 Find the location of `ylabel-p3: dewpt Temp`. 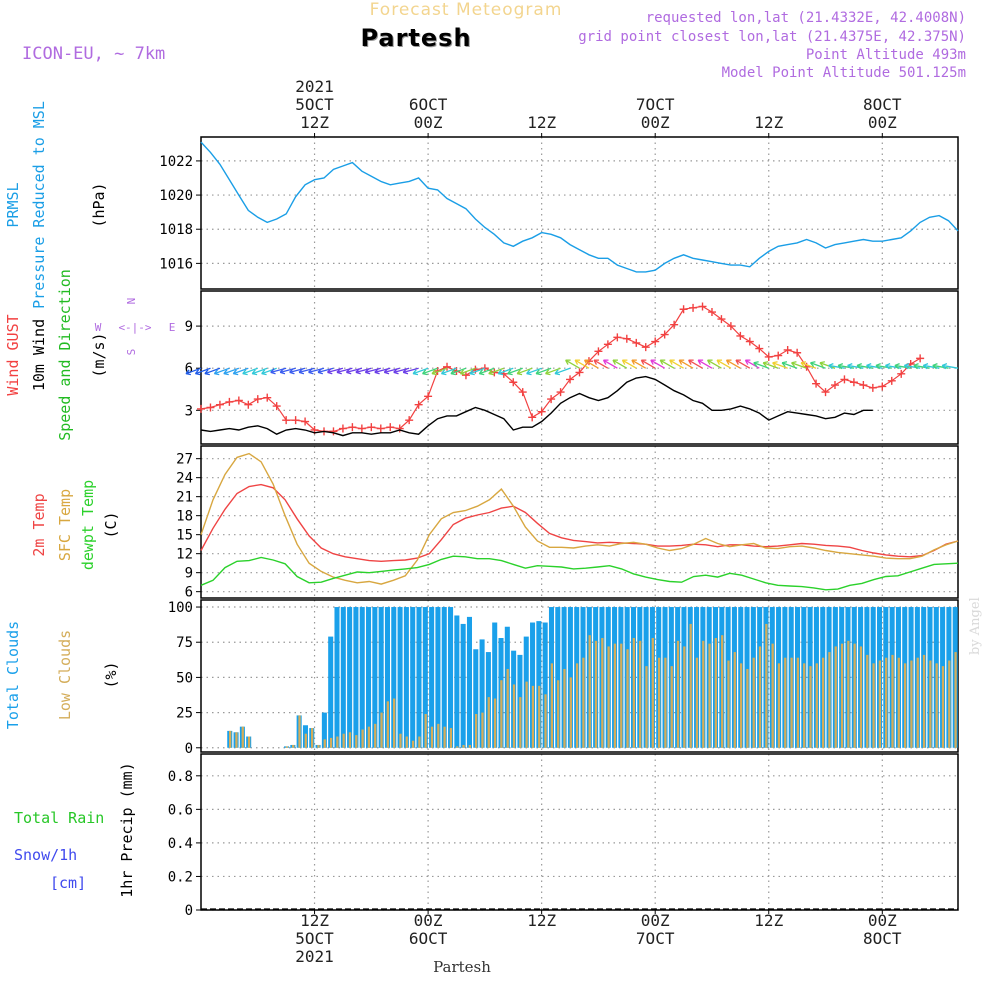

ylabel-p3: dewpt Temp is located at coordinates (88, 525).